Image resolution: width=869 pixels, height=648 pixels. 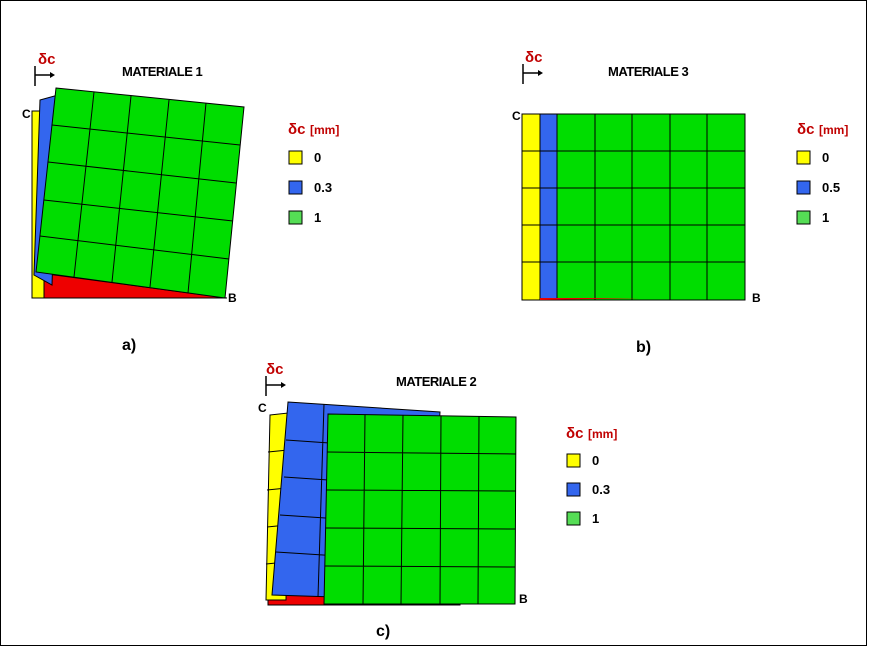 I want to click on panel-c-legend-item-0: 0, so click(x=595, y=460).